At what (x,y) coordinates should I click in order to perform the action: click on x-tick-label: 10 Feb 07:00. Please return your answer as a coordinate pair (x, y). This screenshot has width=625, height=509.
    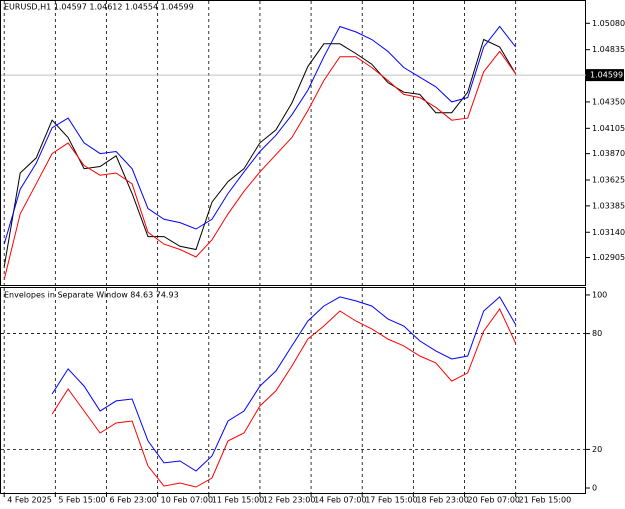
    Looking at the image, I should click on (187, 500).